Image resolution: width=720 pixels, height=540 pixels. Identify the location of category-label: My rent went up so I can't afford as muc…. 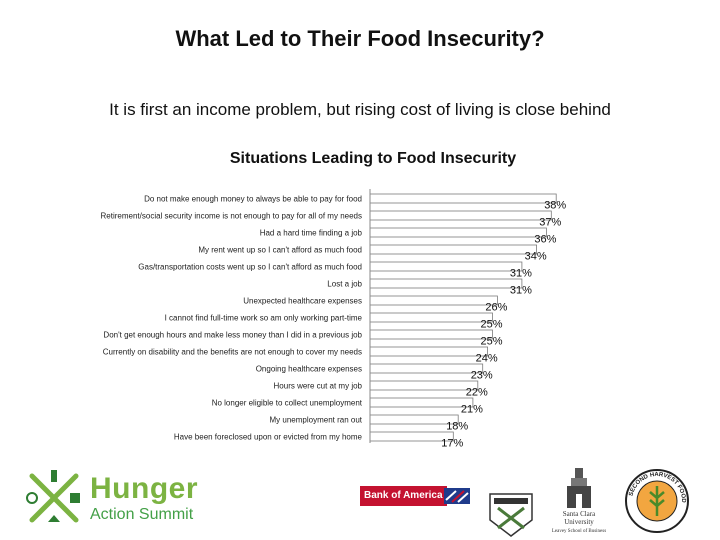
(280, 250).